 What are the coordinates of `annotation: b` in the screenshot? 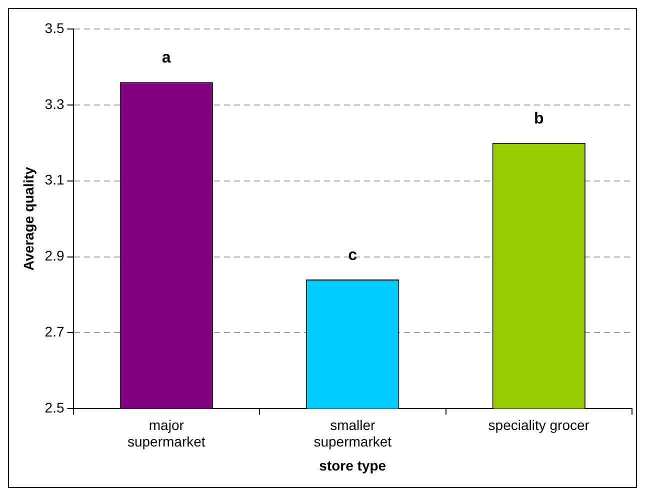 It's located at (539, 119).